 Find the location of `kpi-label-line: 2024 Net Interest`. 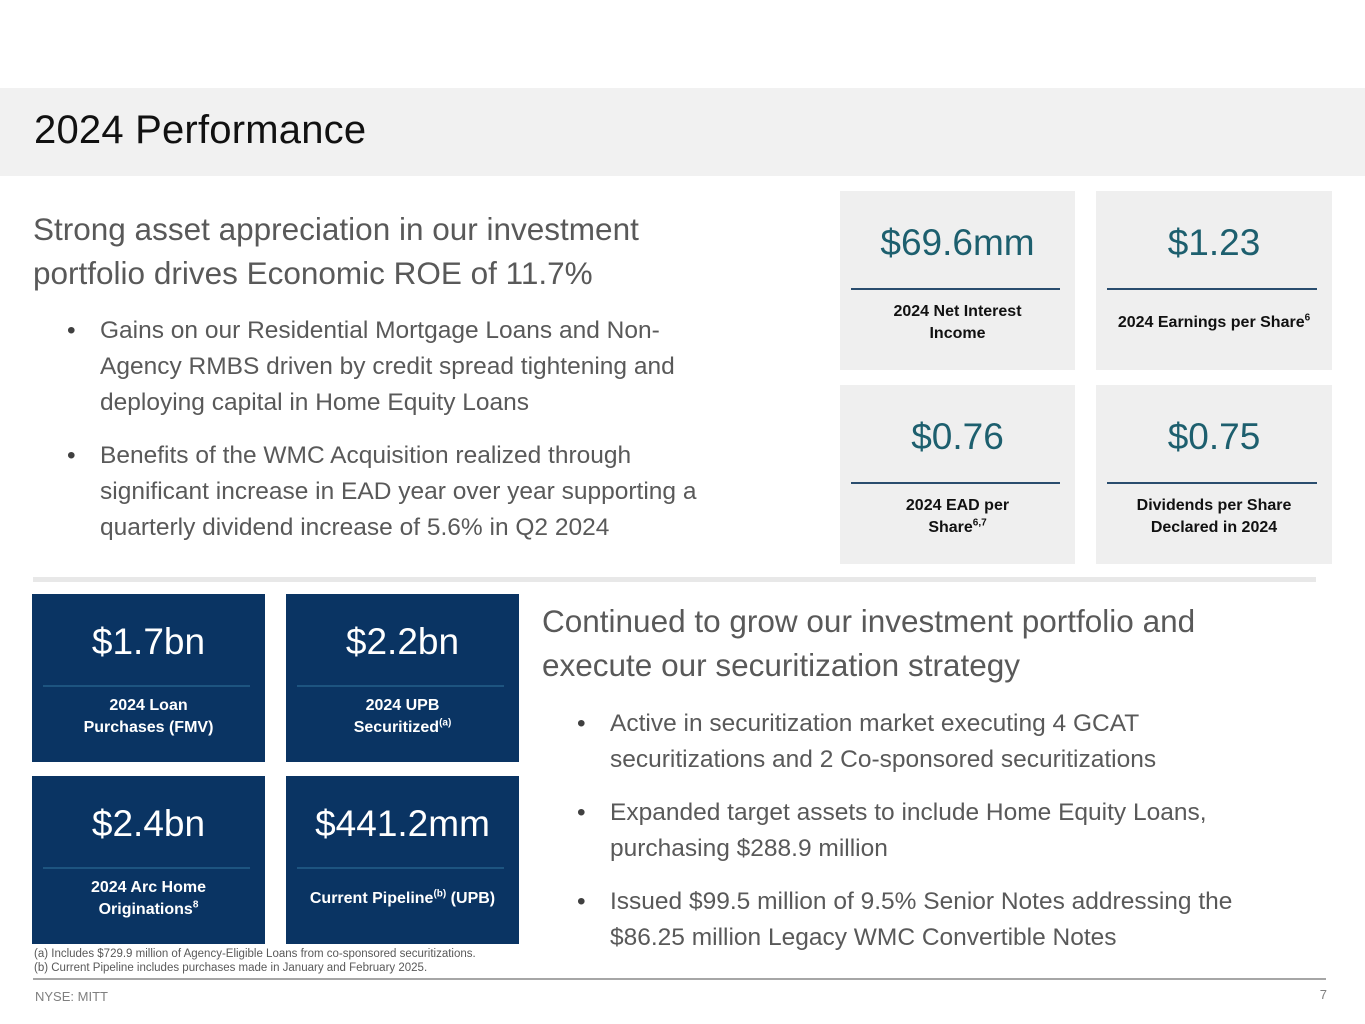

kpi-label-line: 2024 Net Interest is located at coordinates (957, 311).